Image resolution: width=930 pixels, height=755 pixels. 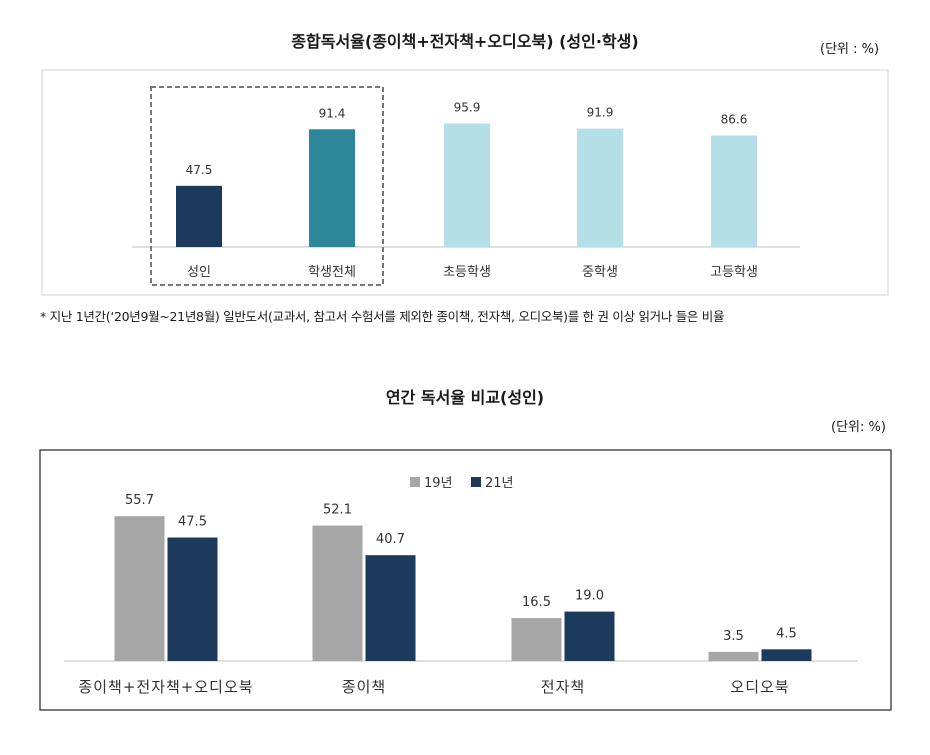 I want to click on bar-19년-3, so click(x=536, y=639).